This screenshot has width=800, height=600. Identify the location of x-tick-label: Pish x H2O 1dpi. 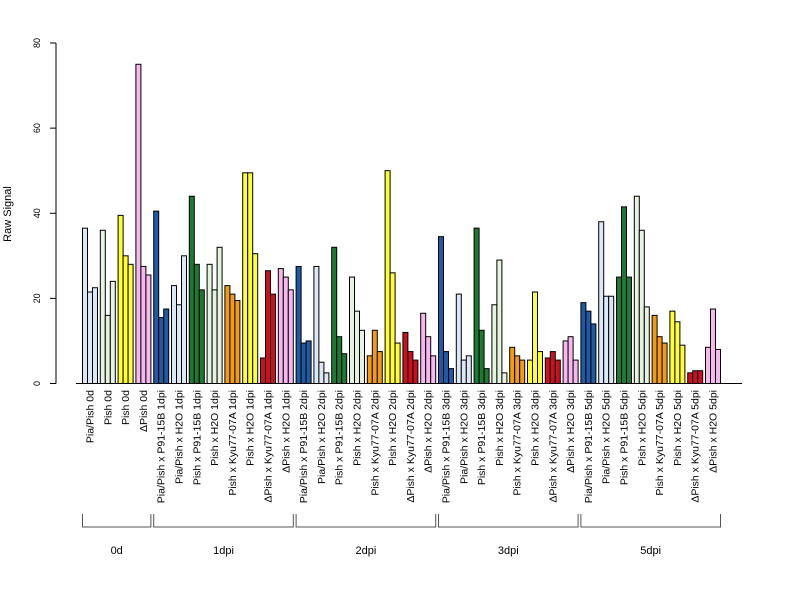
(215, 428).